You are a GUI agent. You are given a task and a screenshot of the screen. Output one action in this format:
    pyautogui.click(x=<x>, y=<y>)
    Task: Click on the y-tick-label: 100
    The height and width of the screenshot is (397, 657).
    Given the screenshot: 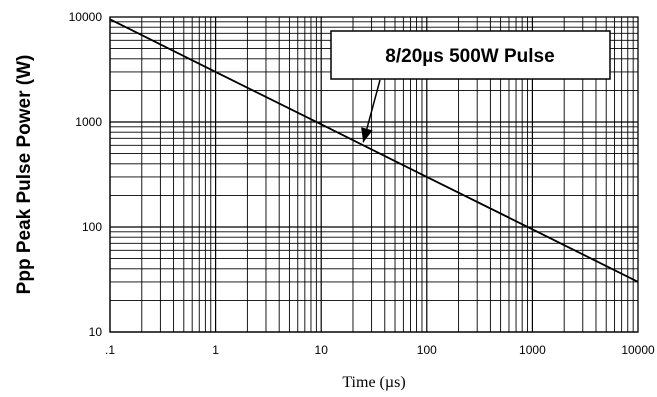 What is the action you would take?
    pyautogui.click(x=92, y=227)
    